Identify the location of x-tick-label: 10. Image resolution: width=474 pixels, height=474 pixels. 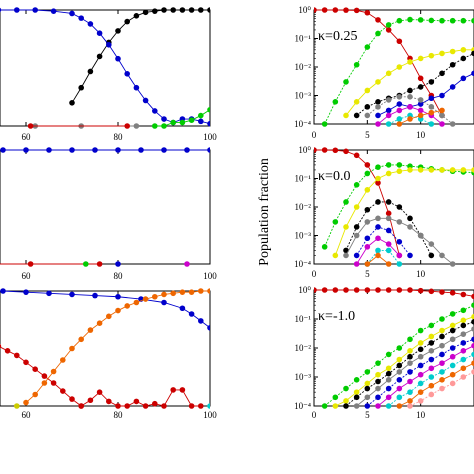
(421, 274).